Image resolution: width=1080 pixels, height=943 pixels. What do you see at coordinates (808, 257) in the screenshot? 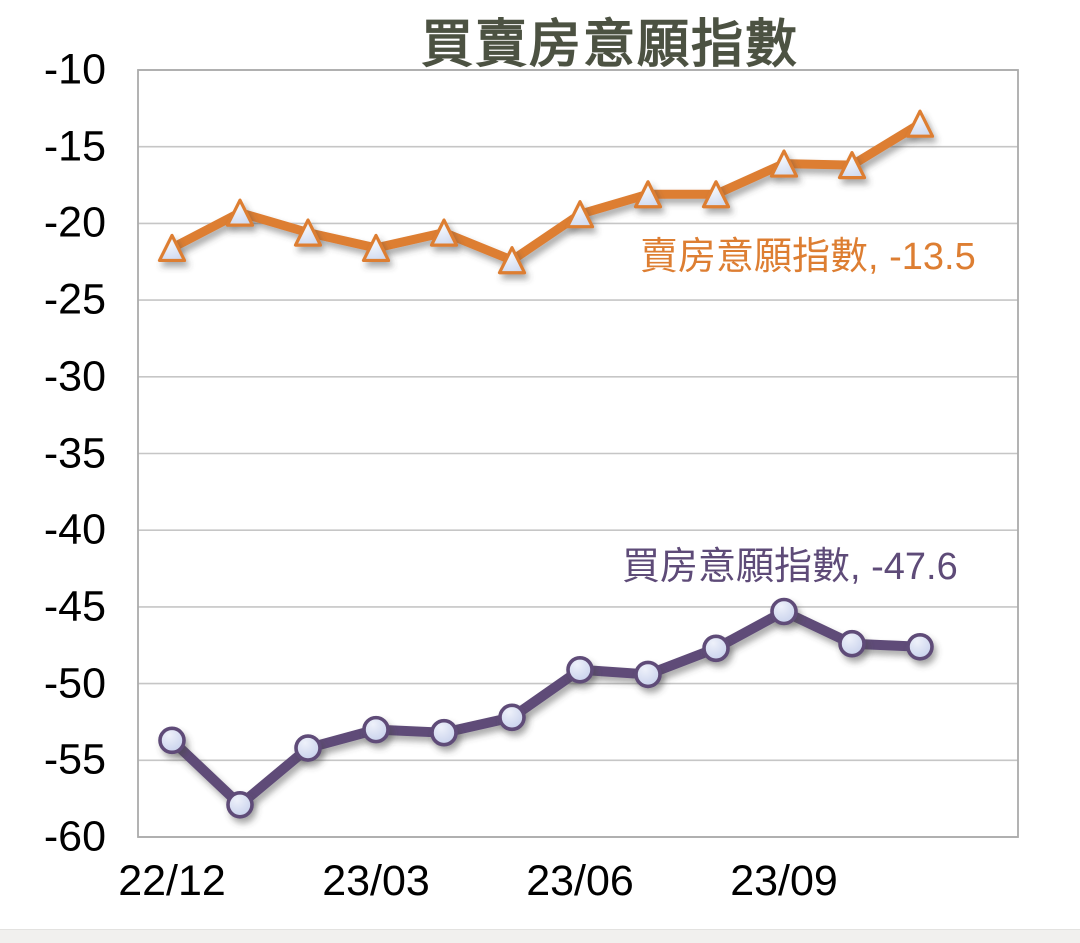
I see `series-label-sell-index: 賣房意願指數, -13.5` at bounding box center [808, 257].